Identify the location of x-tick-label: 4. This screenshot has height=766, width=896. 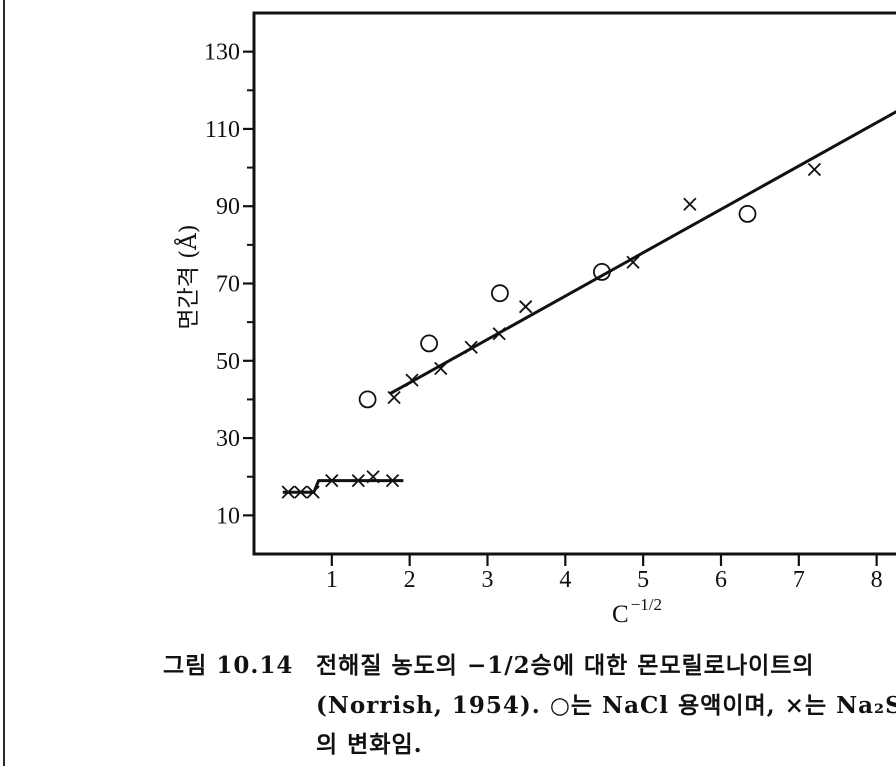
(565, 580).